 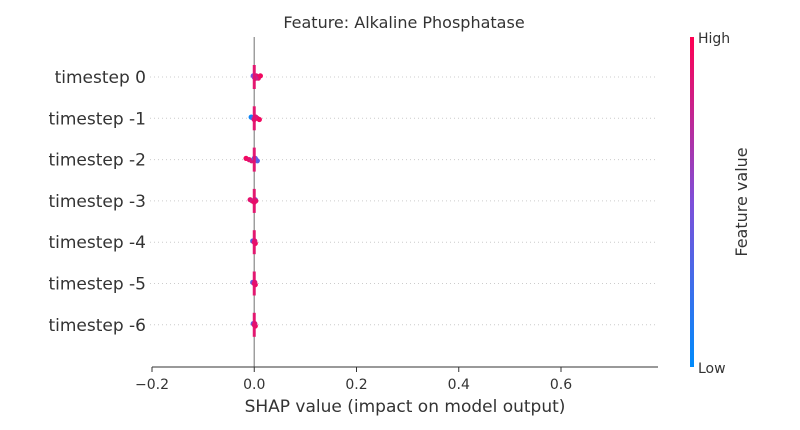 I want to click on y-tick-label: timestep -6, so click(x=97, y=326).